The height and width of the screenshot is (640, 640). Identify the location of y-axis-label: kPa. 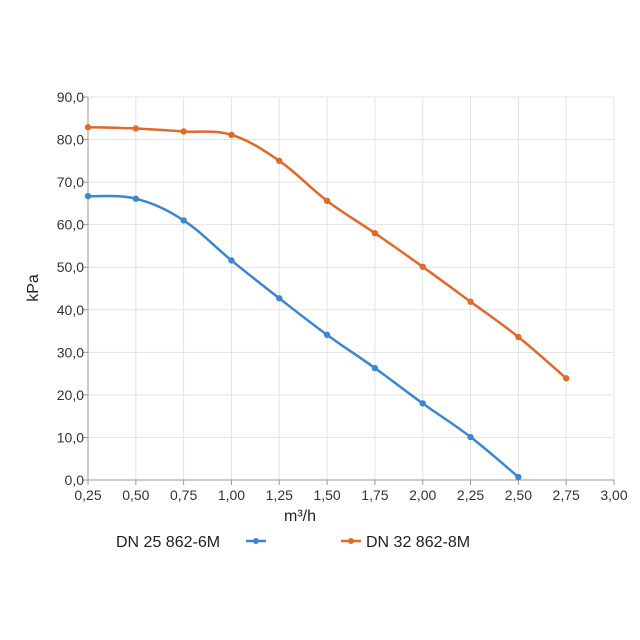
(33, 288).